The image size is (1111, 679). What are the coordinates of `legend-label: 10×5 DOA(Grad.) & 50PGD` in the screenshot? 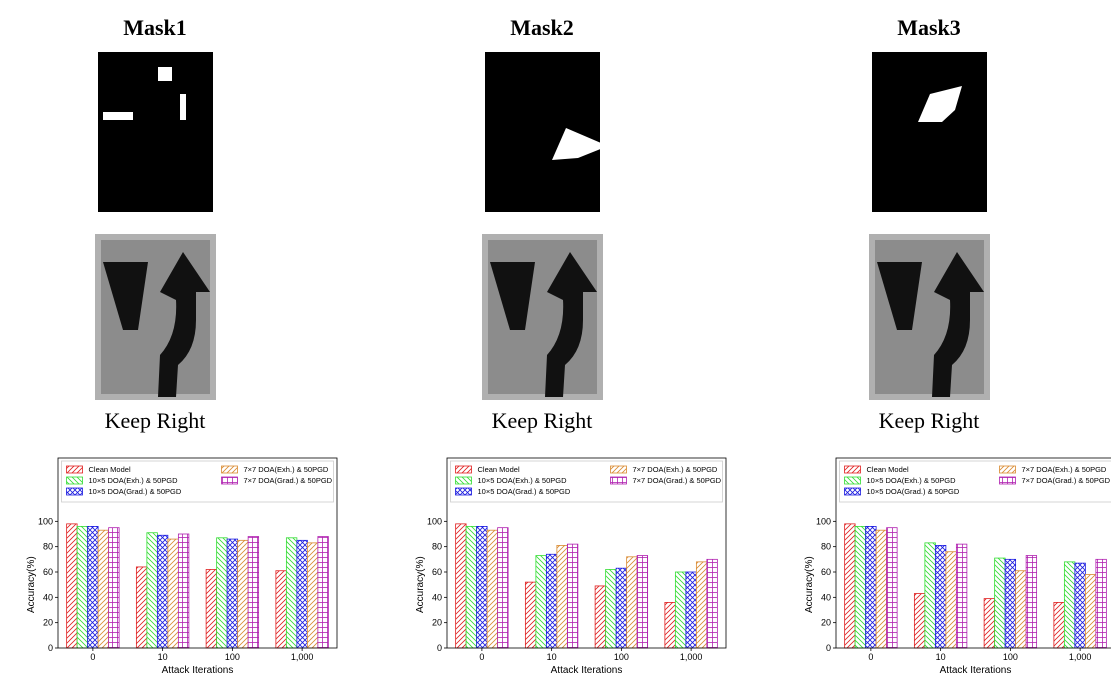 It's located at (524, 491).